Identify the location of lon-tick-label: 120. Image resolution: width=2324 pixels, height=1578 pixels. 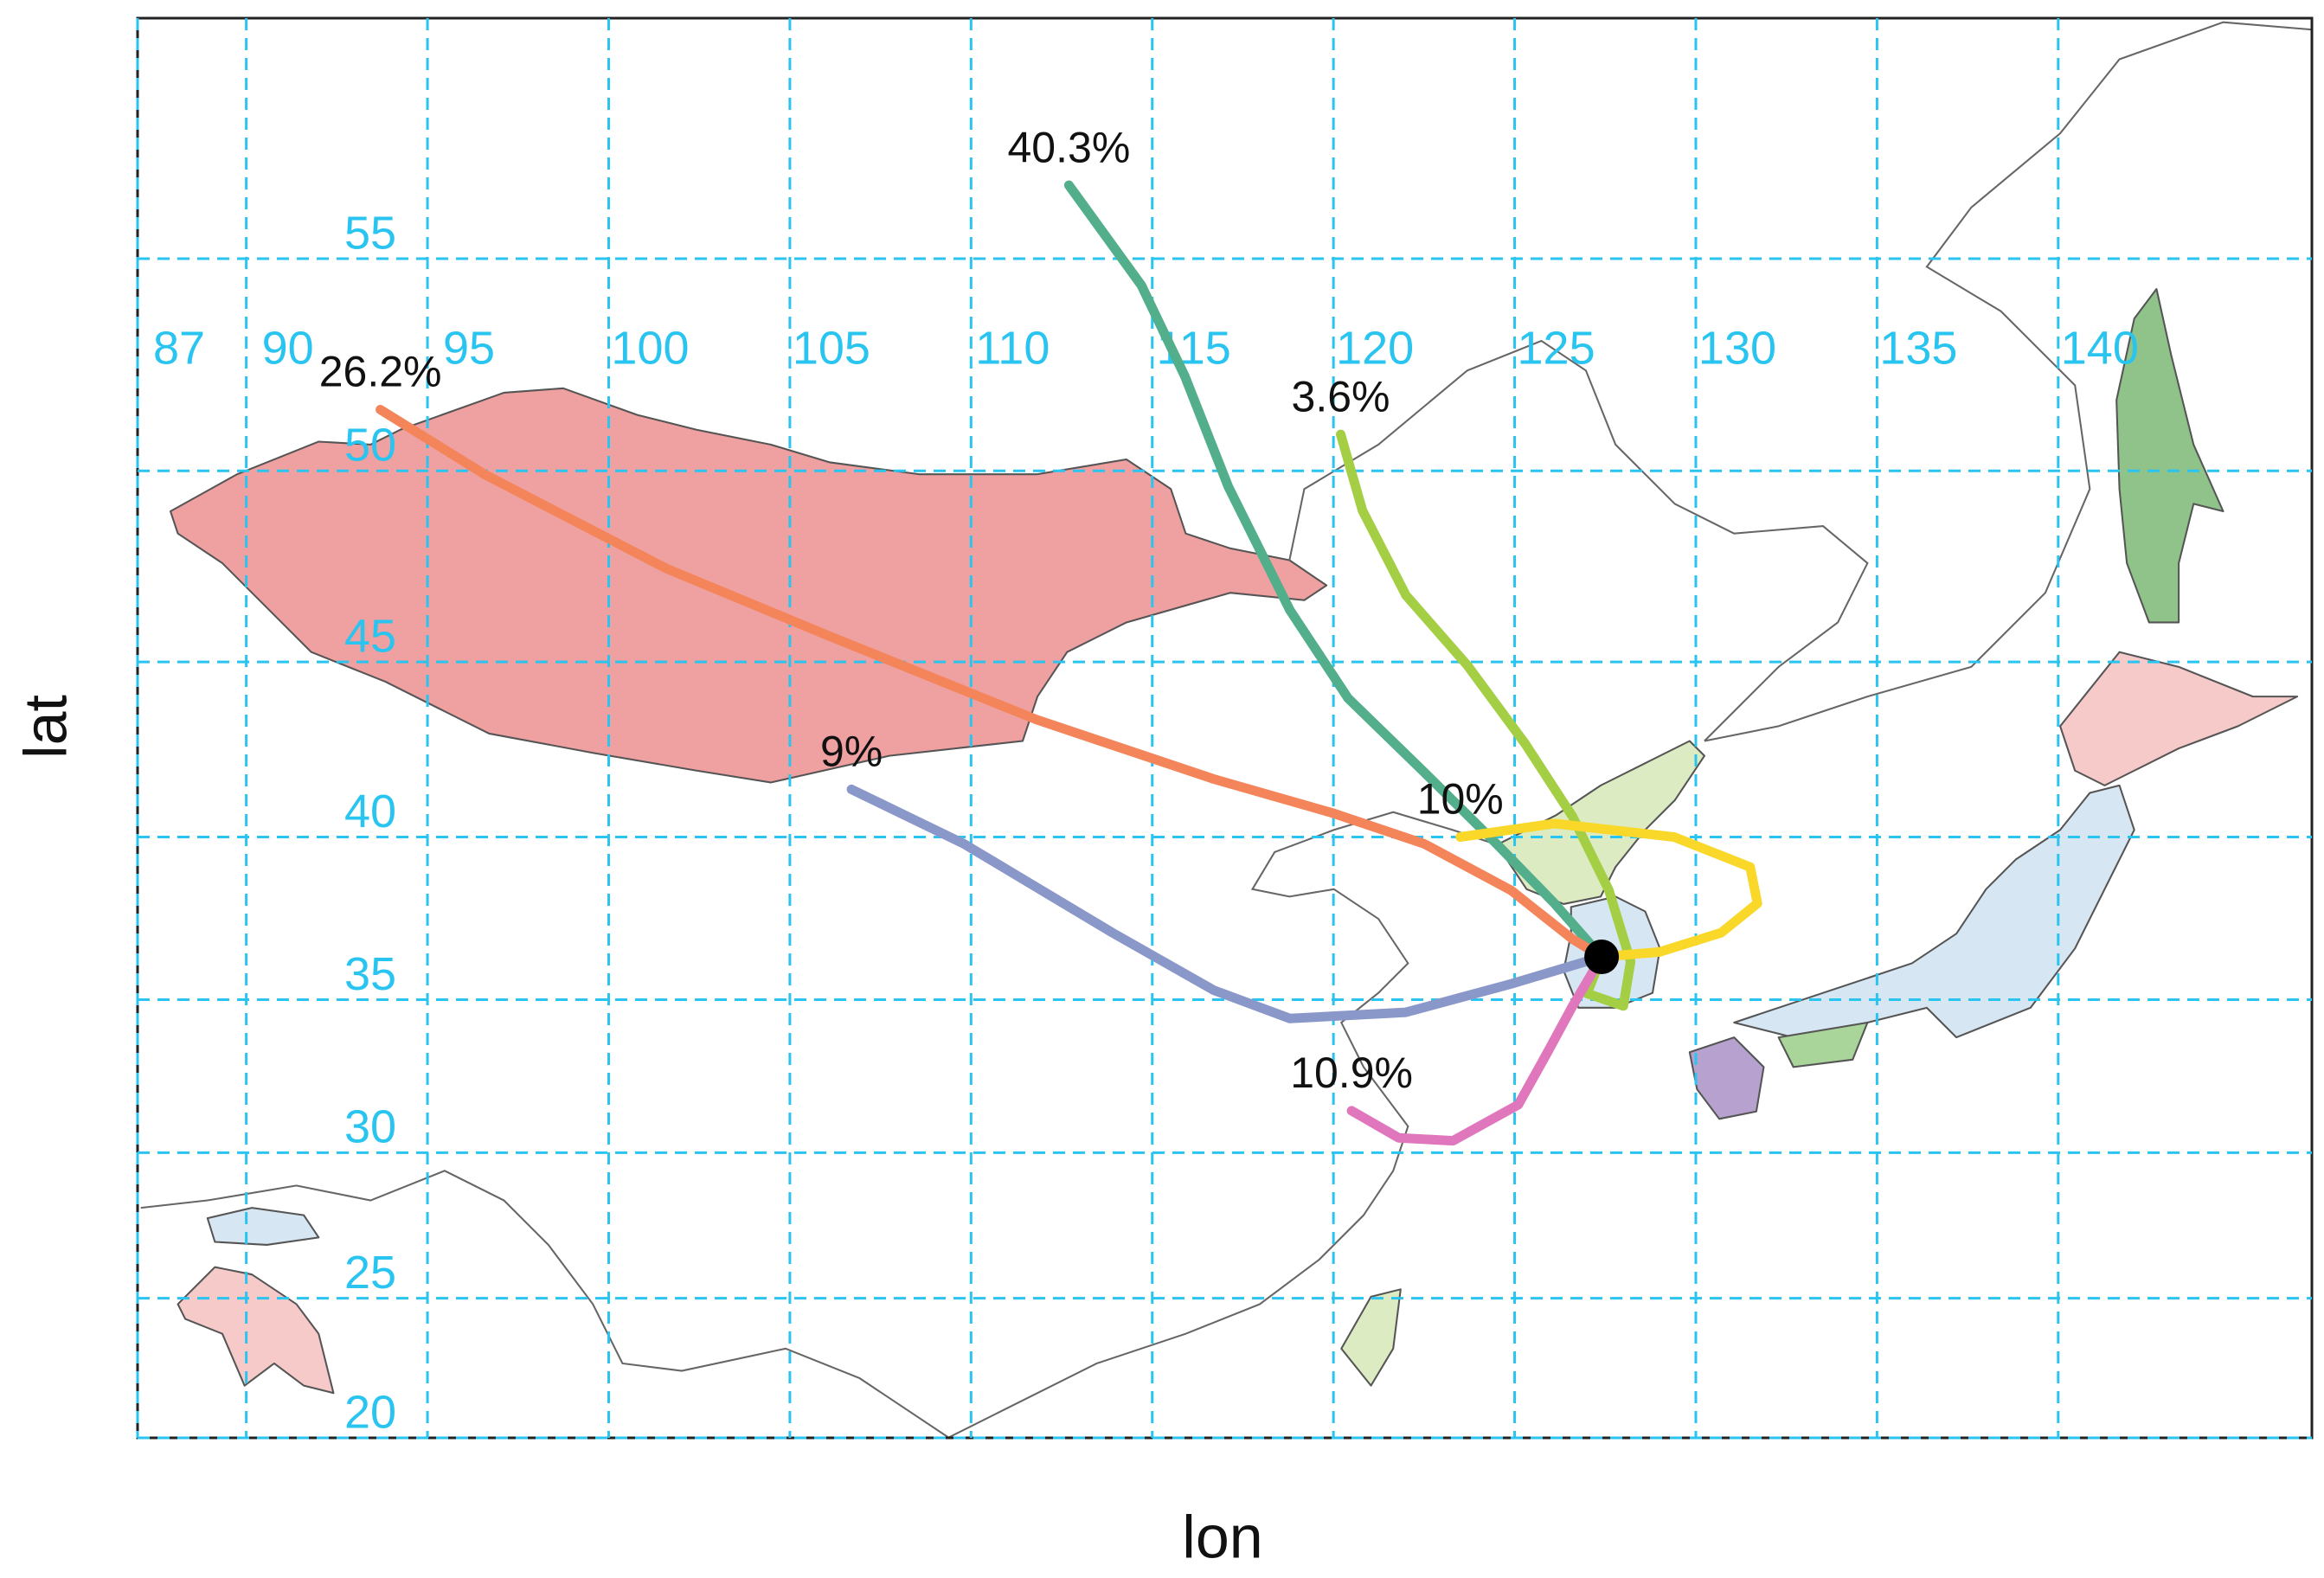
(1375, 348).